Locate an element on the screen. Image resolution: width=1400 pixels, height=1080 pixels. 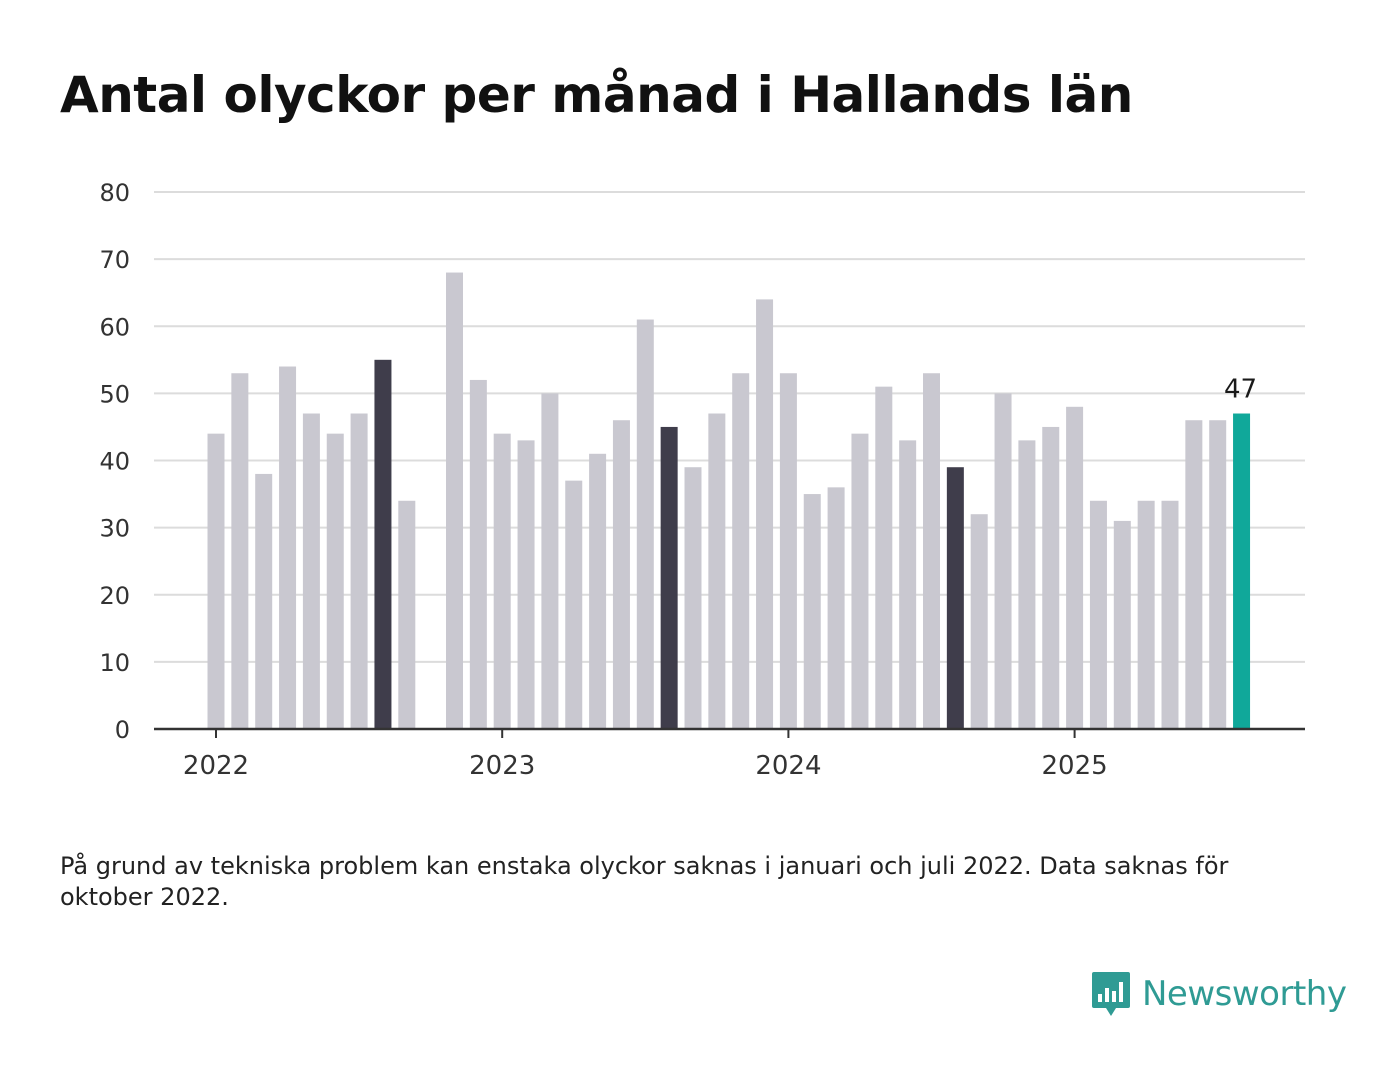
y-tick-label: 0 is located at coordinates (122, 730).